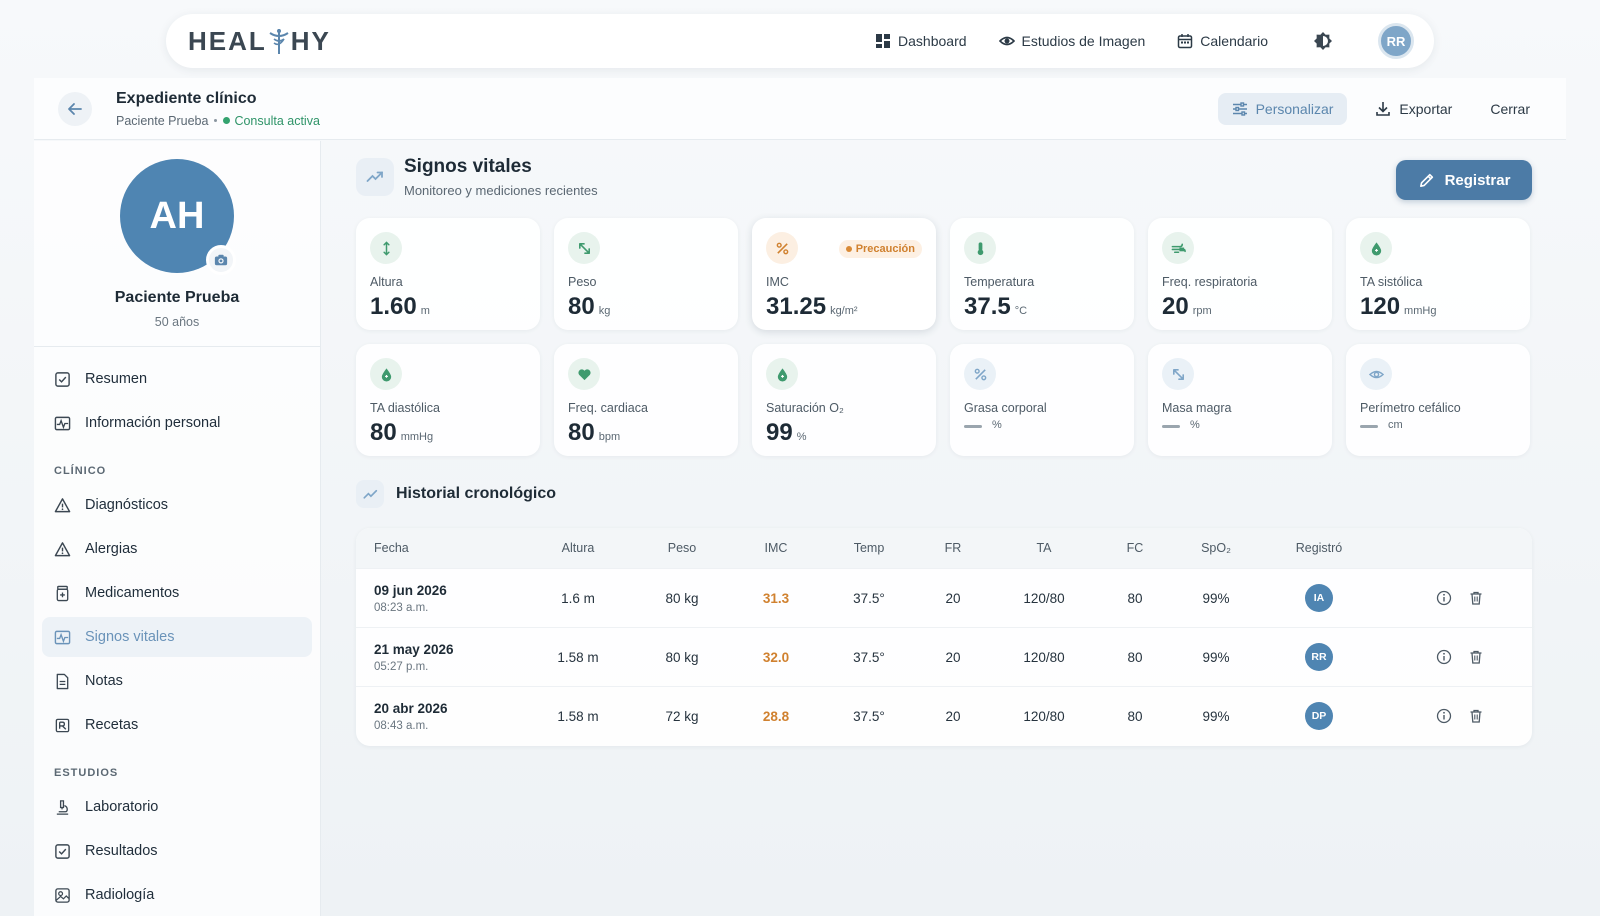  I want to click on register-label: Registrar, so click(1477, 180).